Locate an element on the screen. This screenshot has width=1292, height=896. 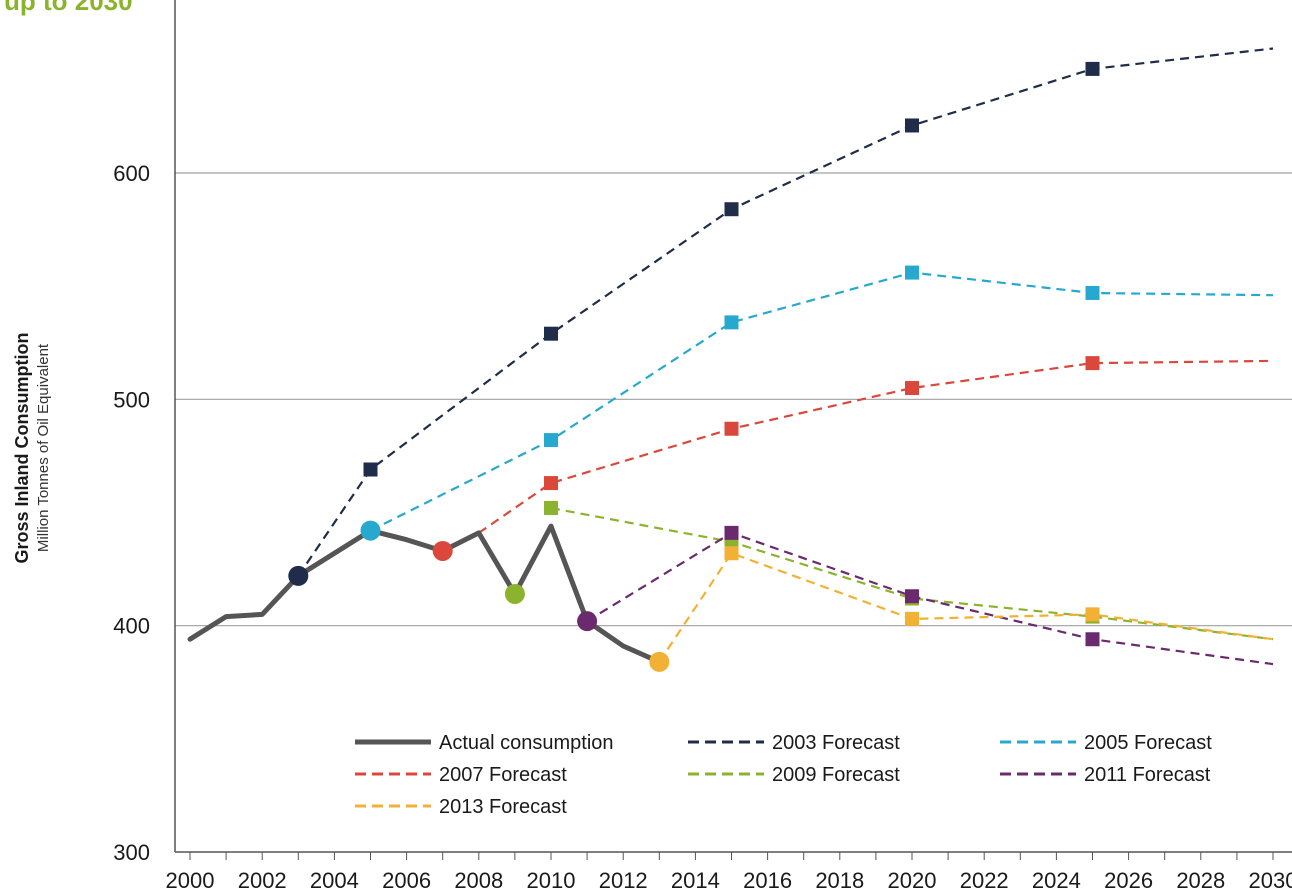
highlight-point-2009 is located at coordinates (514, 593).